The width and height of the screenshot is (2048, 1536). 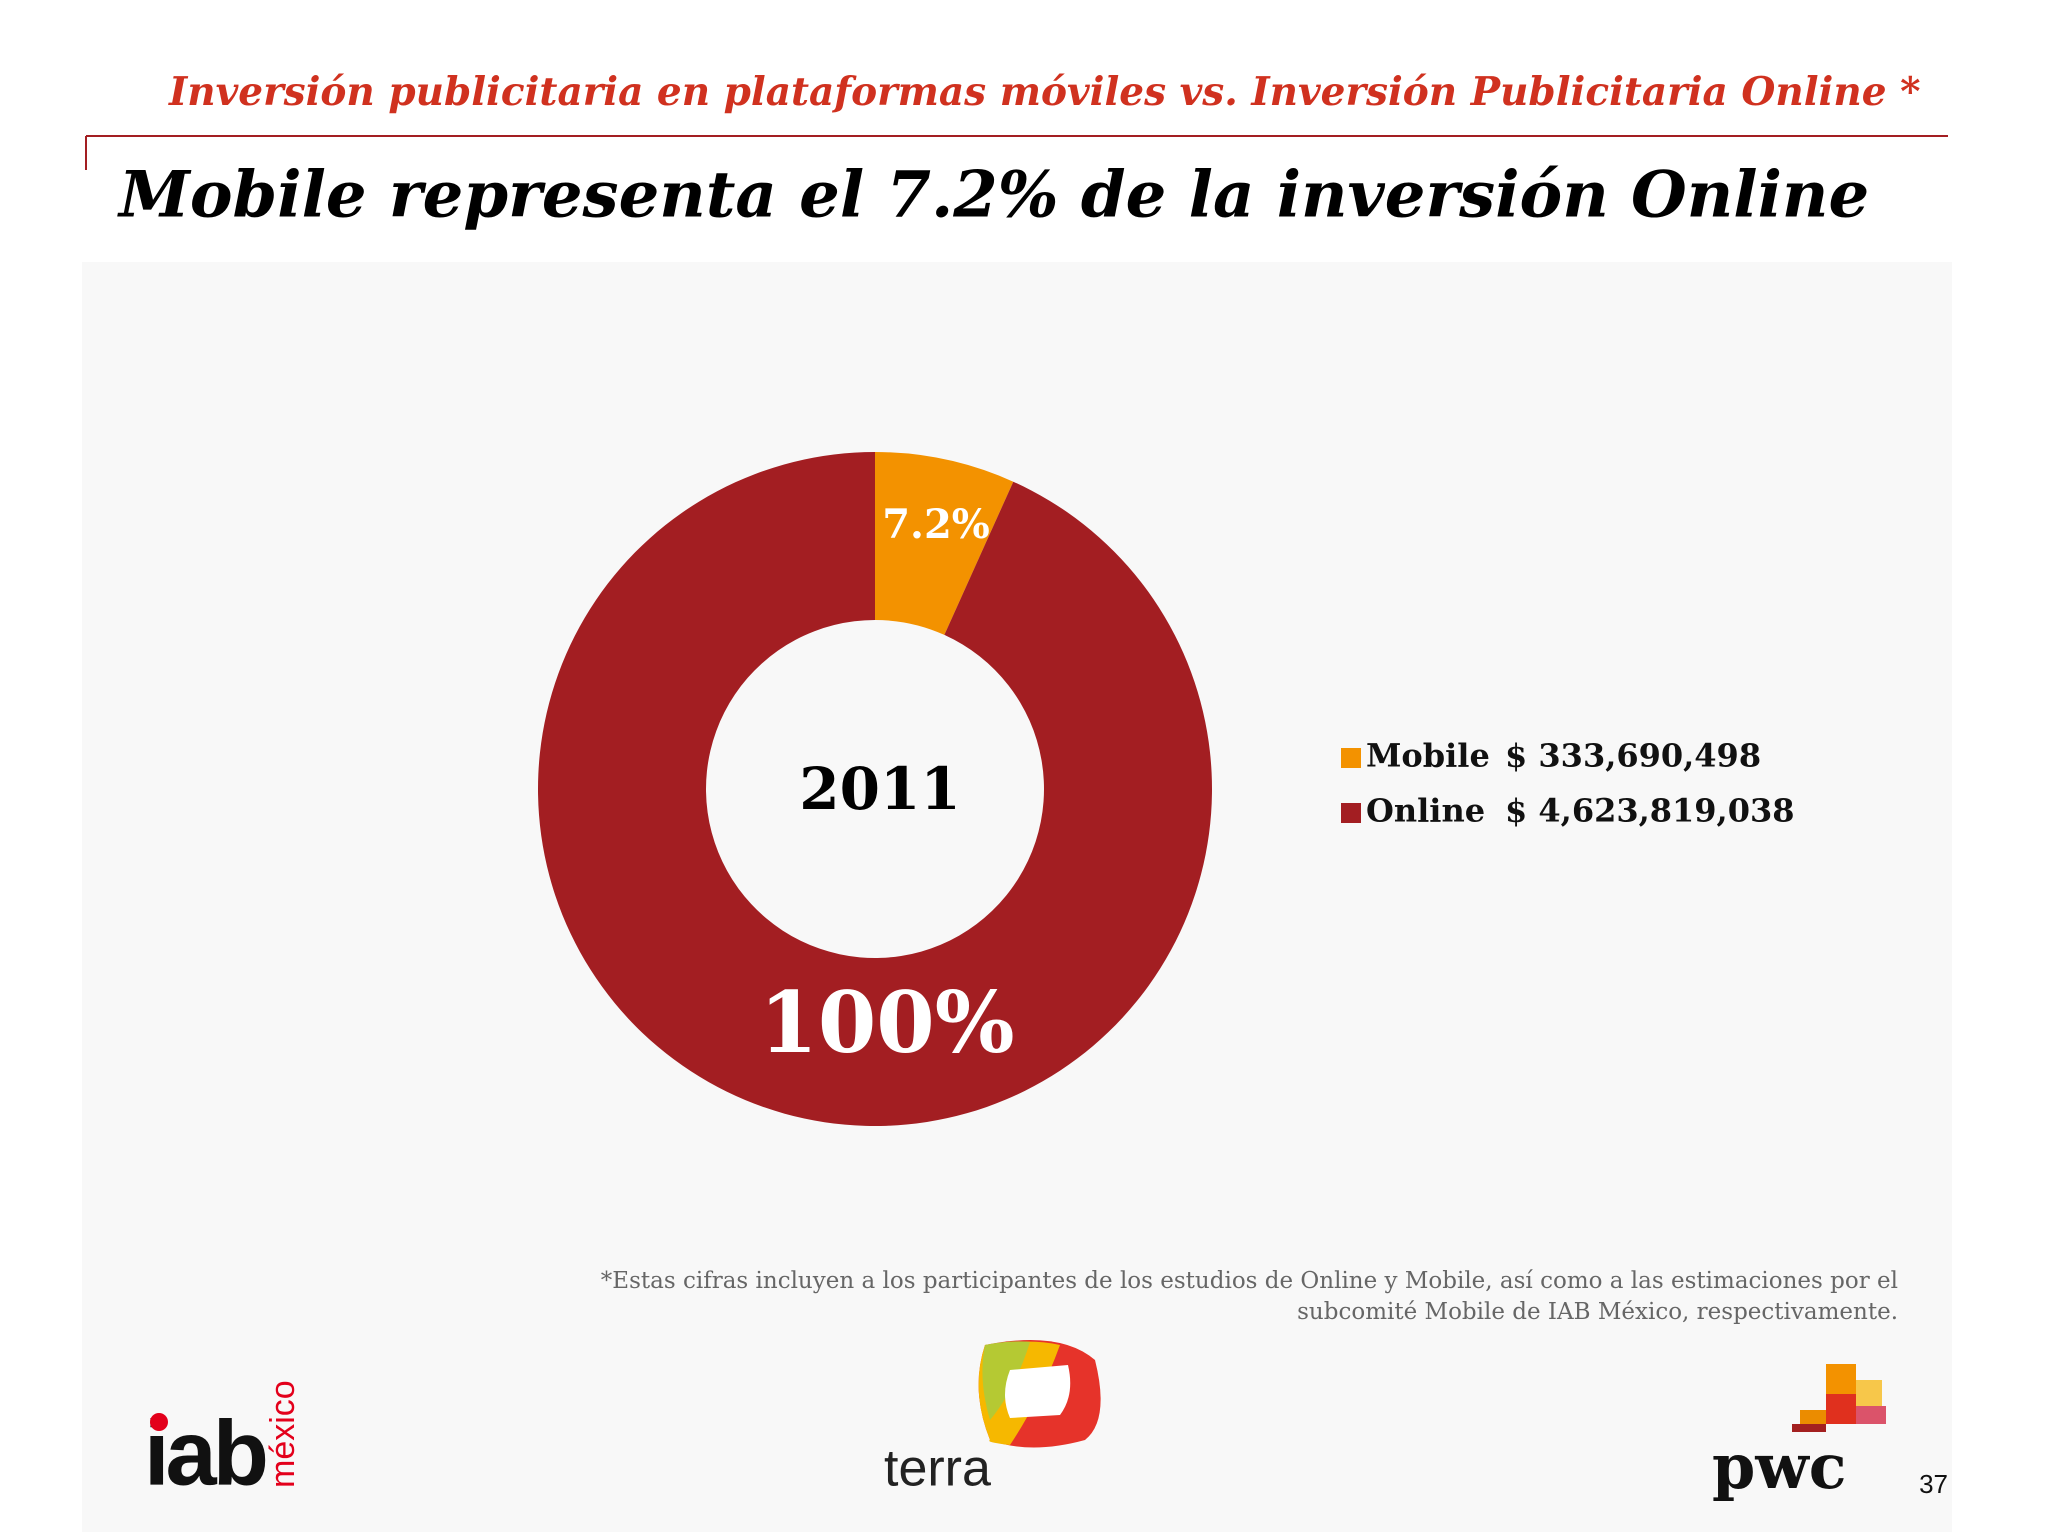 What do you see at coordinates (1633, 756) in the screenshot?
I see `legend-value: $ 333,690,498` at bounding box center [1633, 756].